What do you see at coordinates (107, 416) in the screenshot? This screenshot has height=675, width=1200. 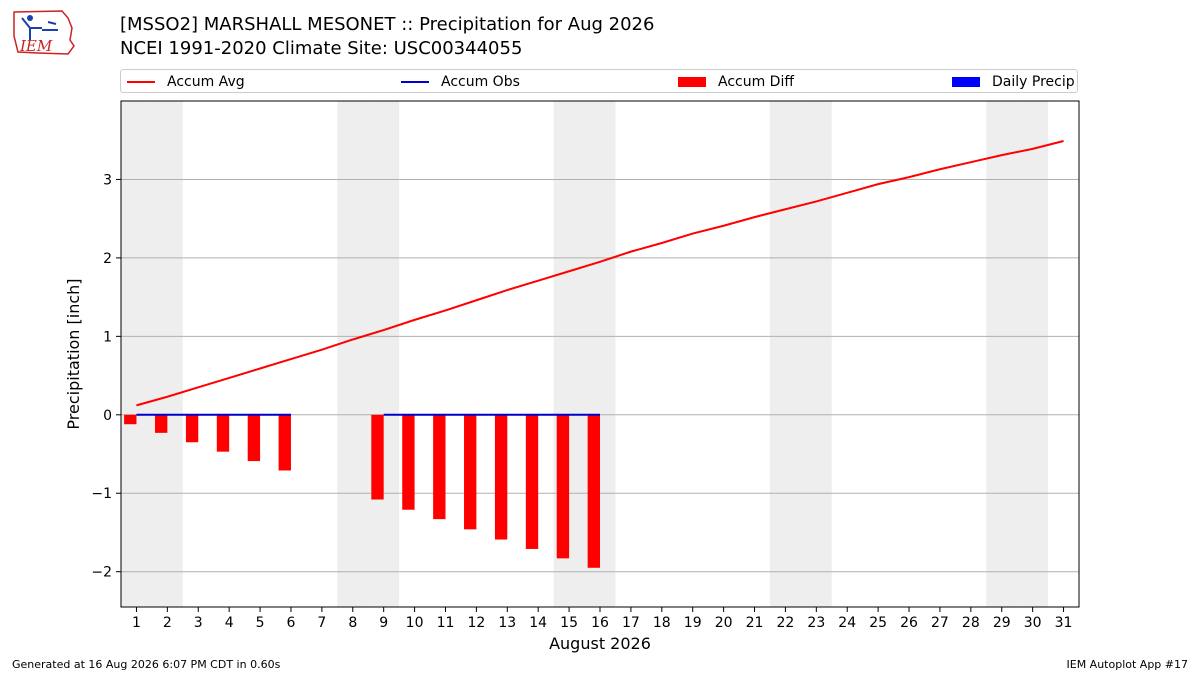 I see `y-tick-label: 0` at bounding box center [107, 416].